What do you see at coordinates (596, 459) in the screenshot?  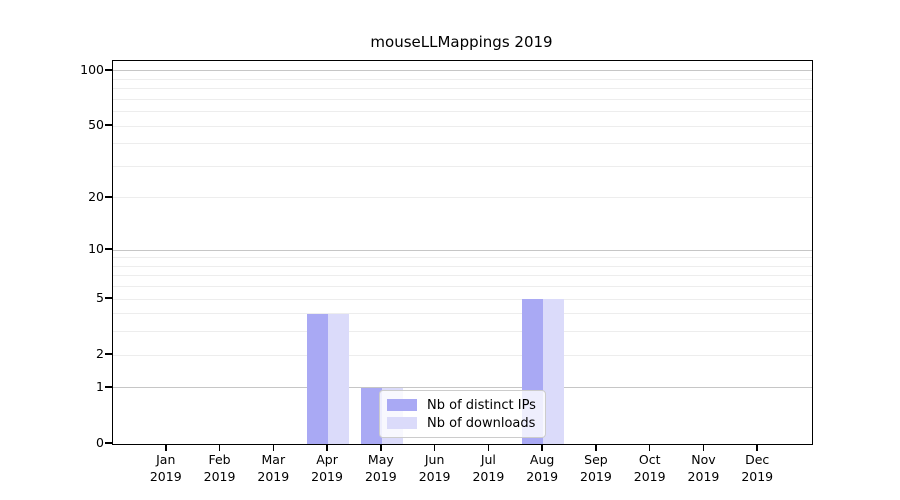 I see `x-tick-month: Sep` at bounding box center [596, 459].